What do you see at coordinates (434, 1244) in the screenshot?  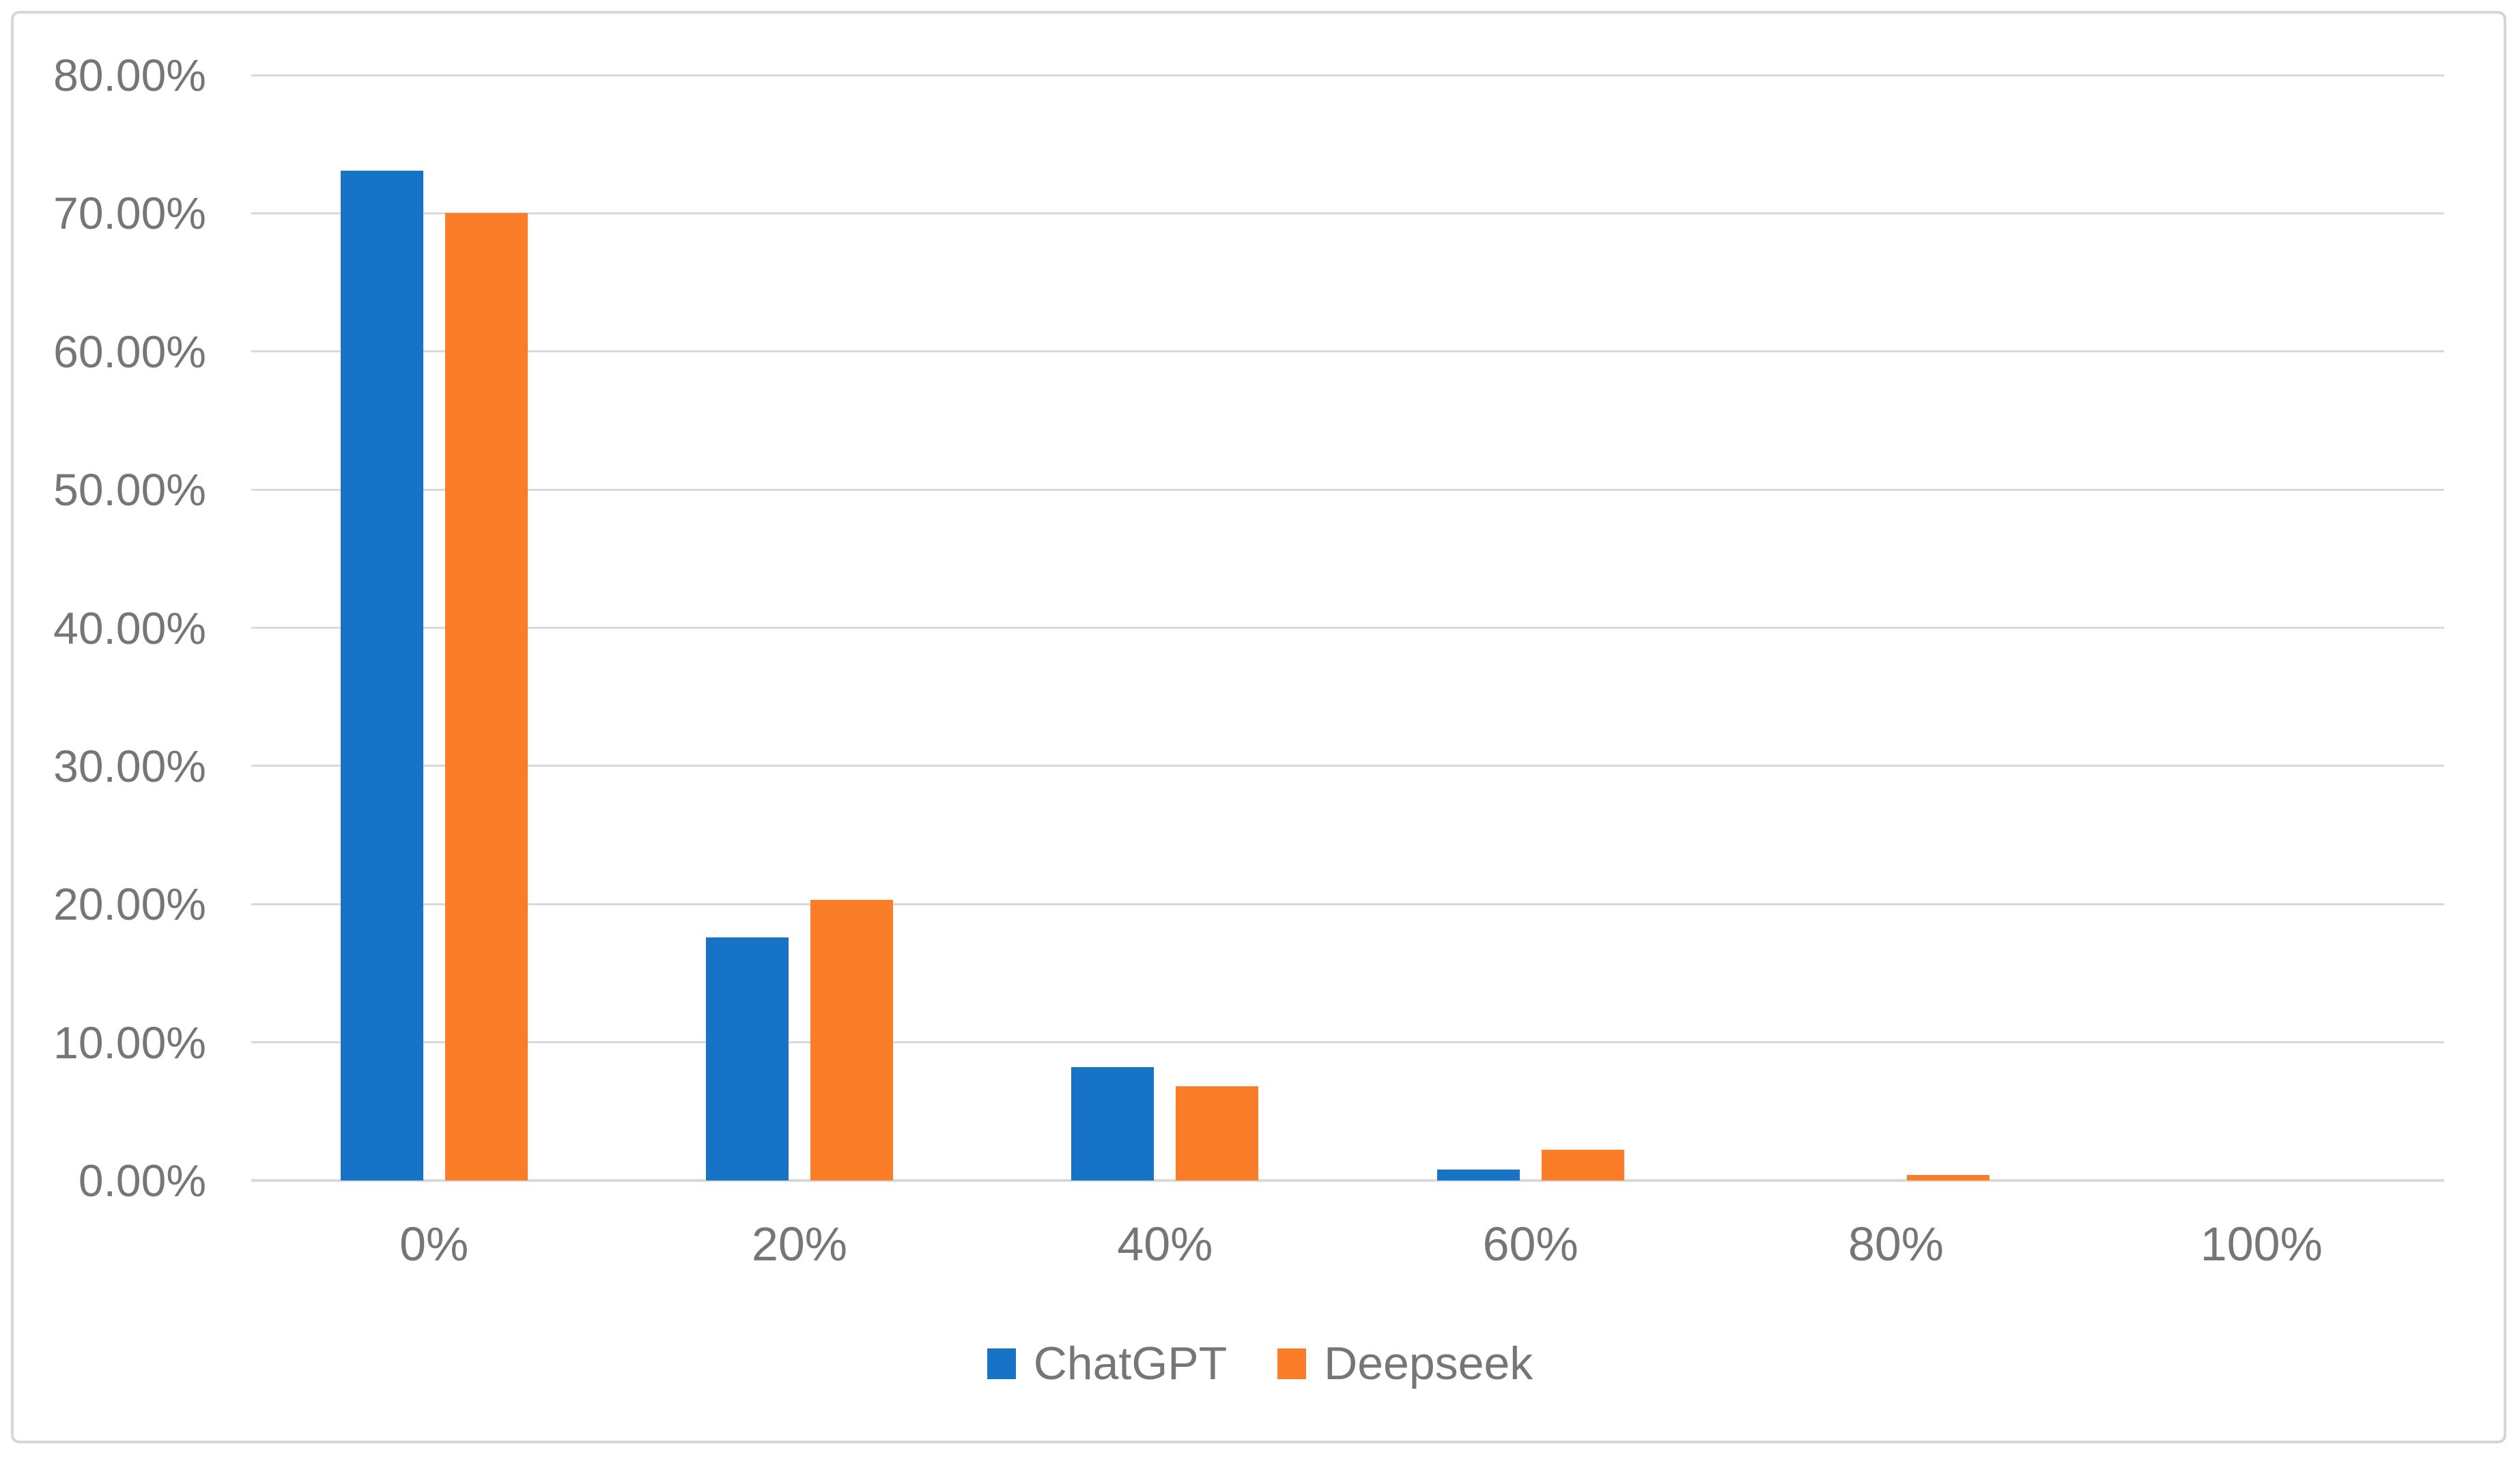 I see `x-axis-category-label: 0%` at bounding box center [434, 1244].